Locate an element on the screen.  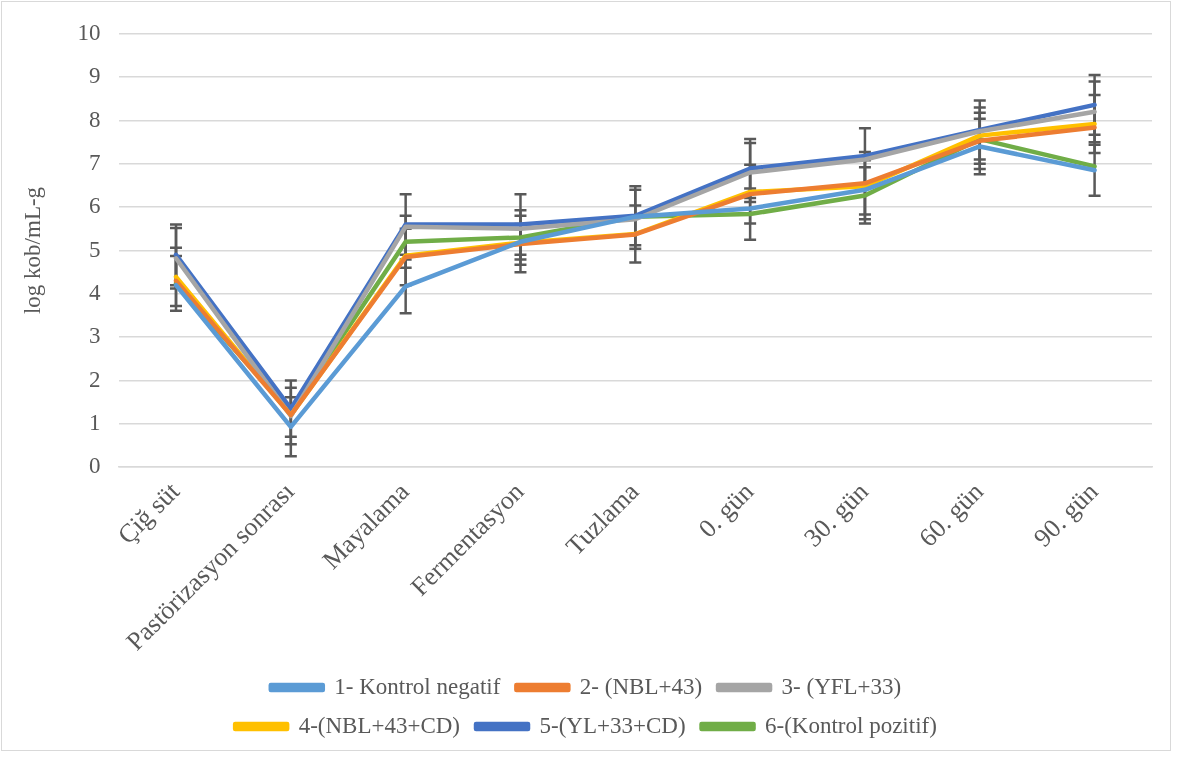
legend-label: 5-(YL+33+CD) is located at coordinates (612, 725).